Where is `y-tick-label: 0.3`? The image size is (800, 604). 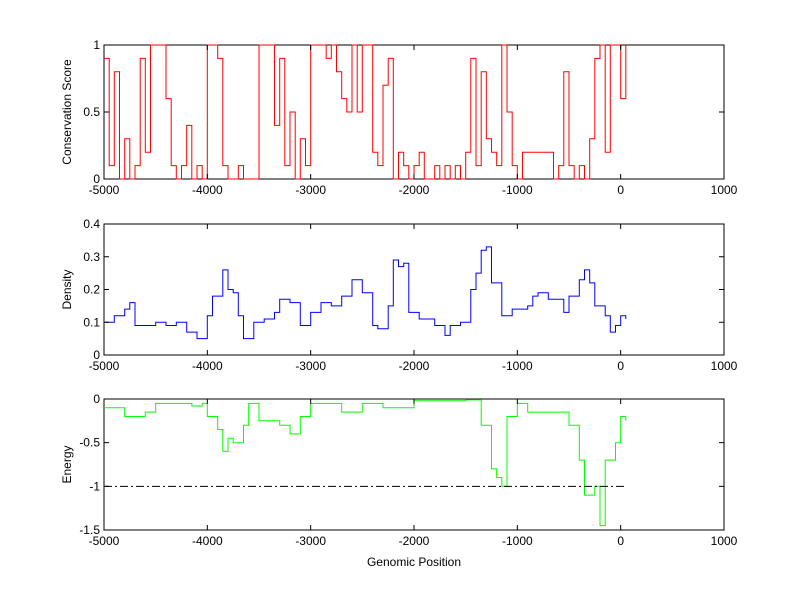 y-tick-label: 0.3 is located at coordinates (91, 257).